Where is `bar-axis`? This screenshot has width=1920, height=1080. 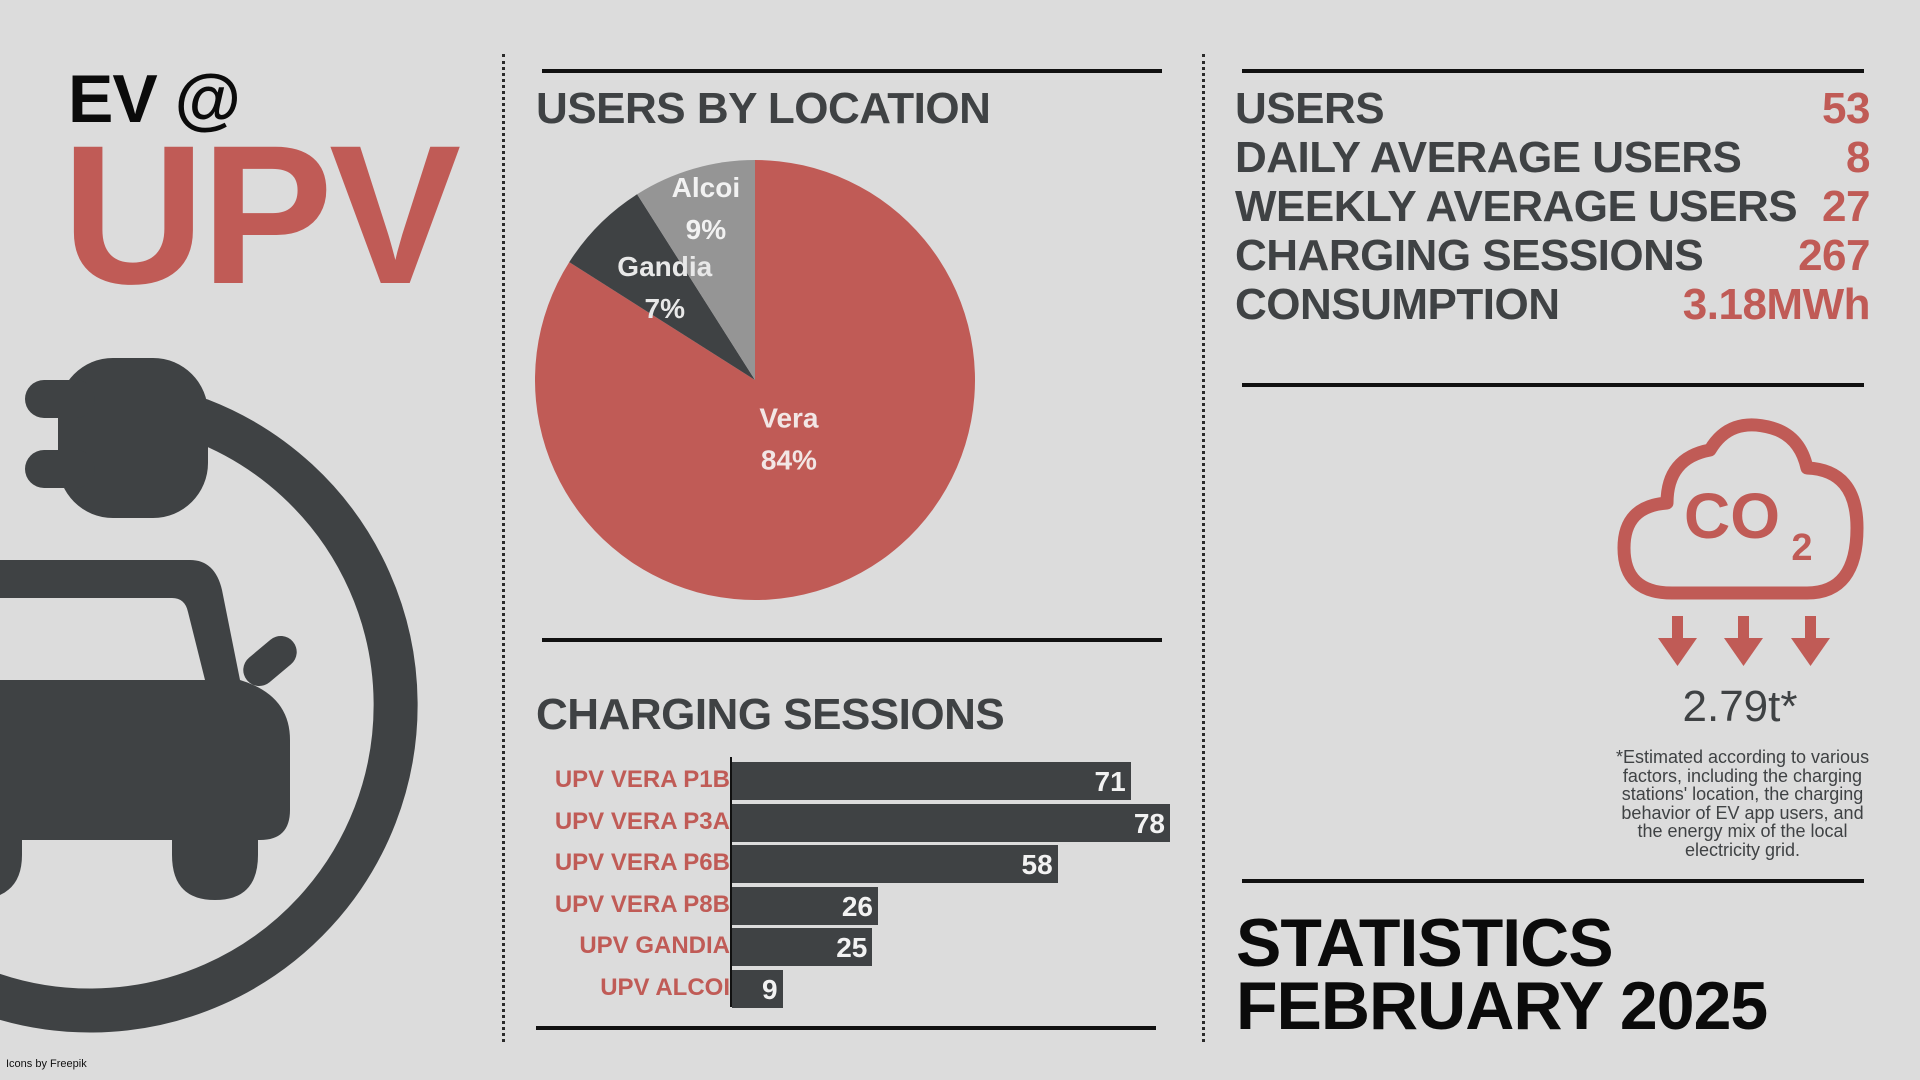
bar-axis is located at coordinates (731, 882).